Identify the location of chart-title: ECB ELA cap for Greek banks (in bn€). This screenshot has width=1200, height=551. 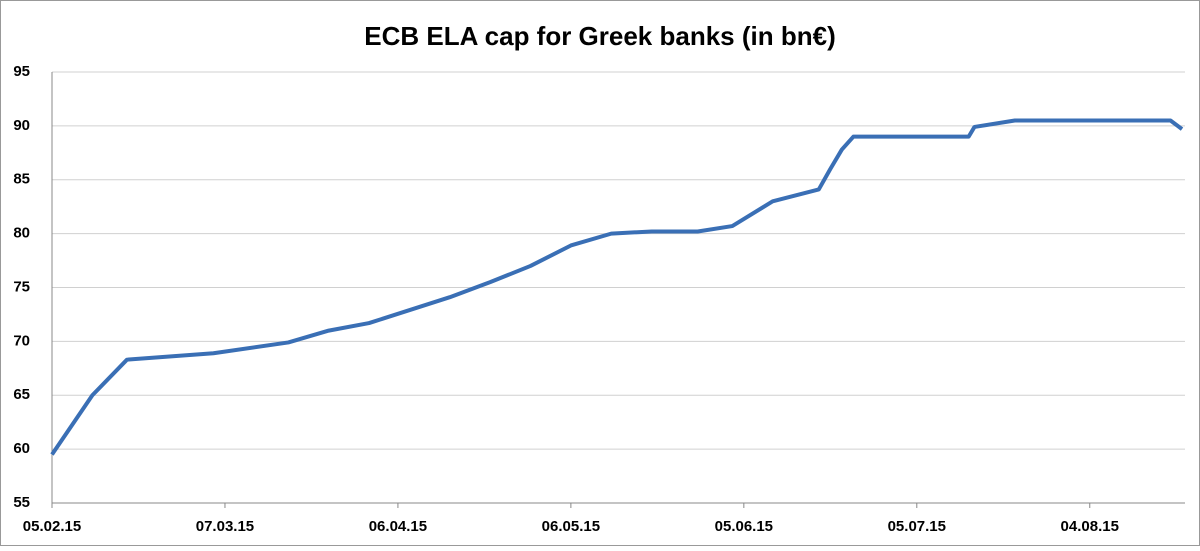
(599, 36).